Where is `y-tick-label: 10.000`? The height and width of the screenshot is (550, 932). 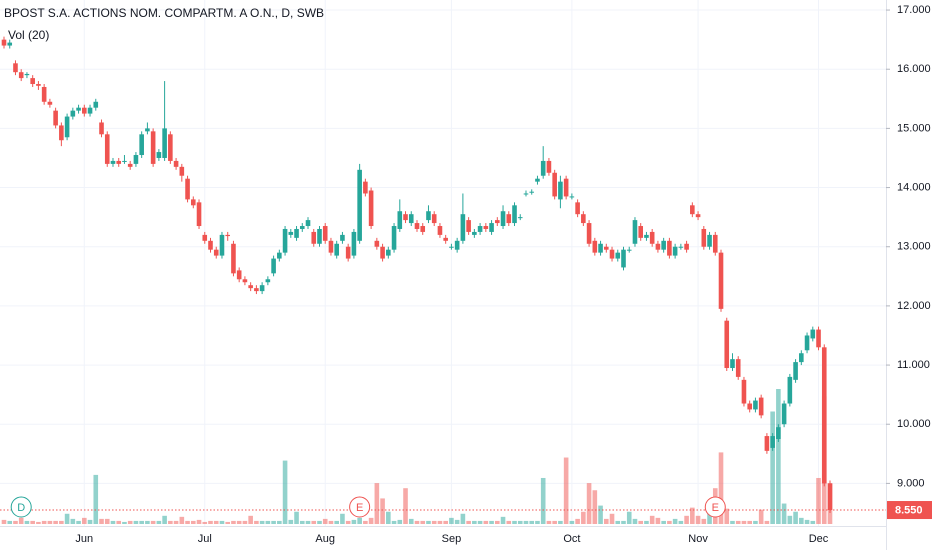 y-tick-label: 10.000 is located at coordinates (914, 424).